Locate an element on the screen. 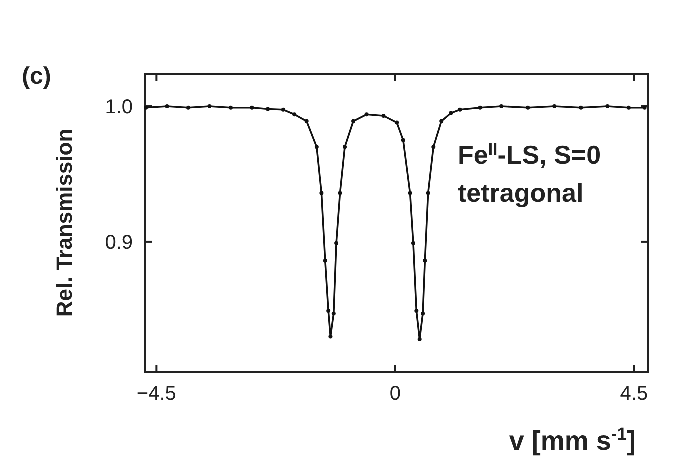 The height and width of the screenshot is (469, 683). y-tick-label: 1.0 is located at coordinates (119, 107).